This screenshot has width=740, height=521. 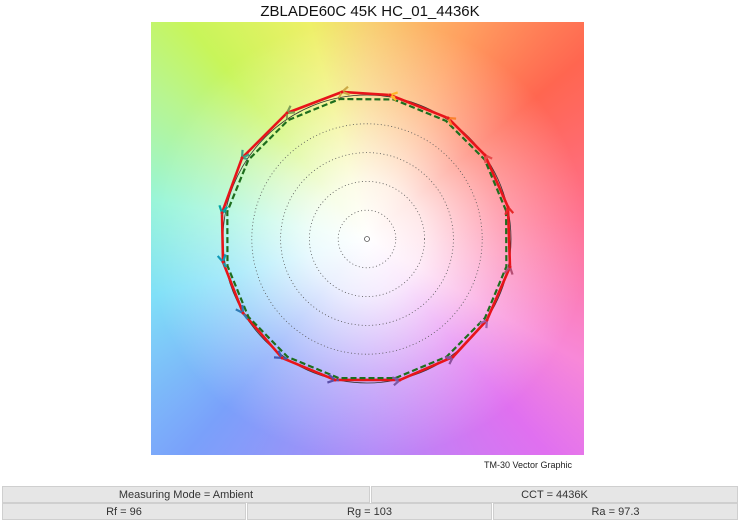 What do you see at coordinates (528, 465) in the screenshot?
I see `chart-caption: TM-30 Vector Graphic` at bounding box center [528, 465].